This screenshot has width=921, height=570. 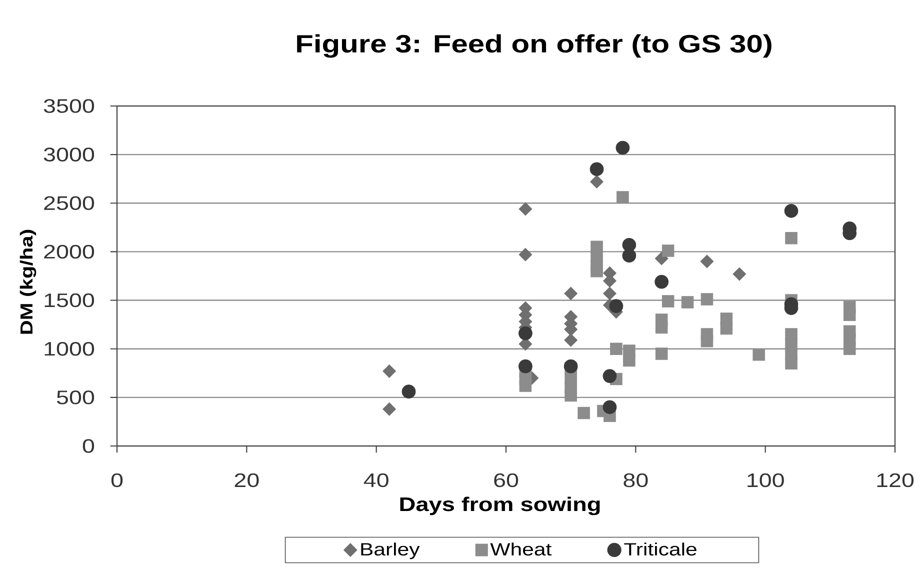 What do you see at coordinates (390, 551) in the screenshot?
I see `legend-label: Barley` at bounding box center [390, 551].